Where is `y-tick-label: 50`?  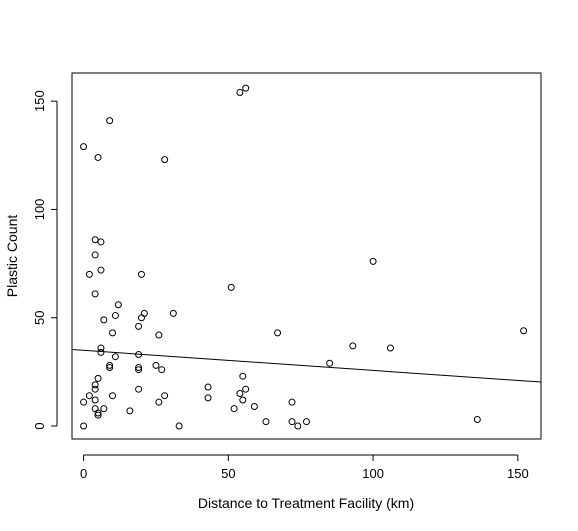
y-tick-label: 50 is located at coordinates (39, 317).